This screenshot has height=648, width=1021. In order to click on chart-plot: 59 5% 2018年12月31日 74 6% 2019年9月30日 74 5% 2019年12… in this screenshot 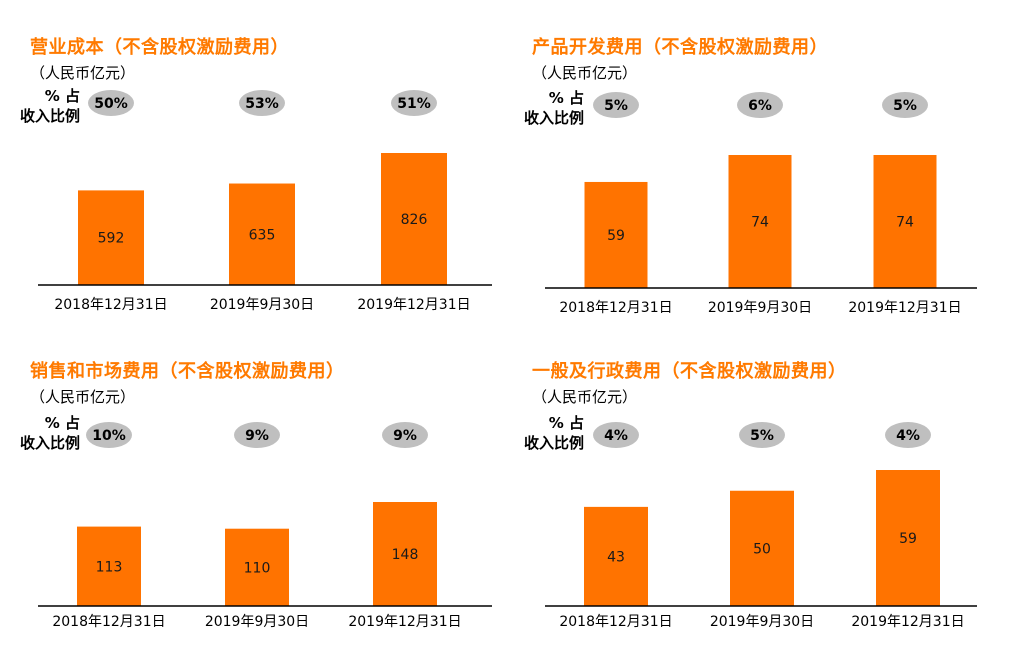, I will do `click(761, 204)`.